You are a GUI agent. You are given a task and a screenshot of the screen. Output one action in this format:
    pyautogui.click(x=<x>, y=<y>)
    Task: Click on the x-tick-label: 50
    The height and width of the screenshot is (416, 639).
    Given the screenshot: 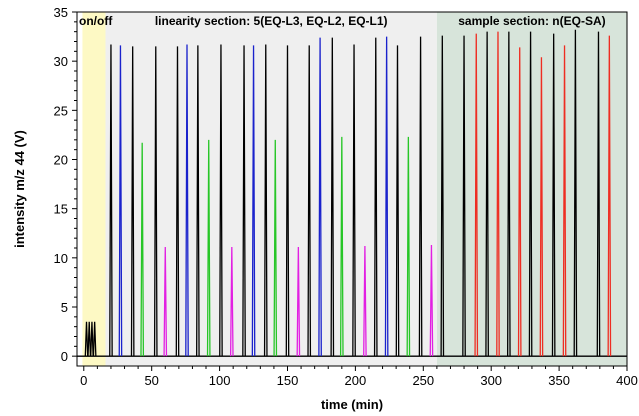 What is the action you would take?
    pyautogui.click(x=151, y=380)
    